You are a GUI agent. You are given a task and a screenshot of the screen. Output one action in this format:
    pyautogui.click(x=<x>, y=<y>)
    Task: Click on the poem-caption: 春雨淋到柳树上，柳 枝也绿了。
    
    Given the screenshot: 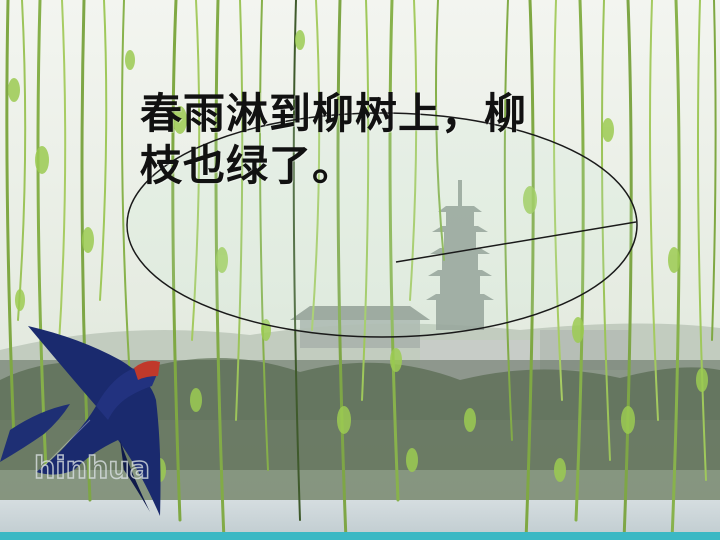 What is the action you would take?
    pyautogui.click(x=390, y=140)
    